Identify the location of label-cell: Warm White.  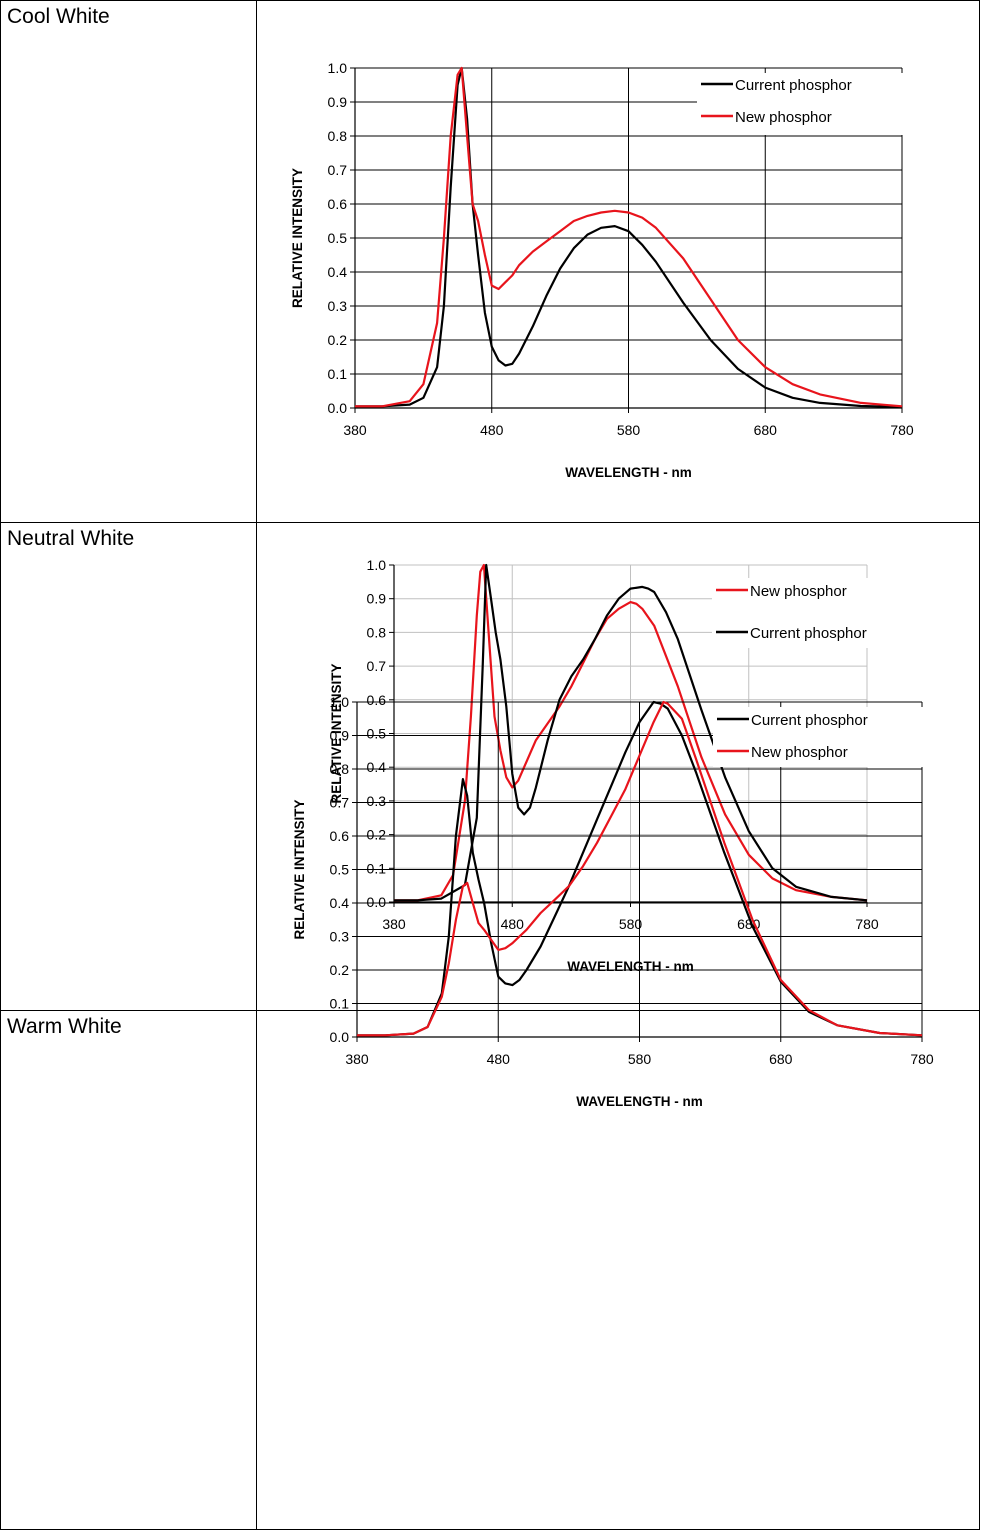
(128, 1270).